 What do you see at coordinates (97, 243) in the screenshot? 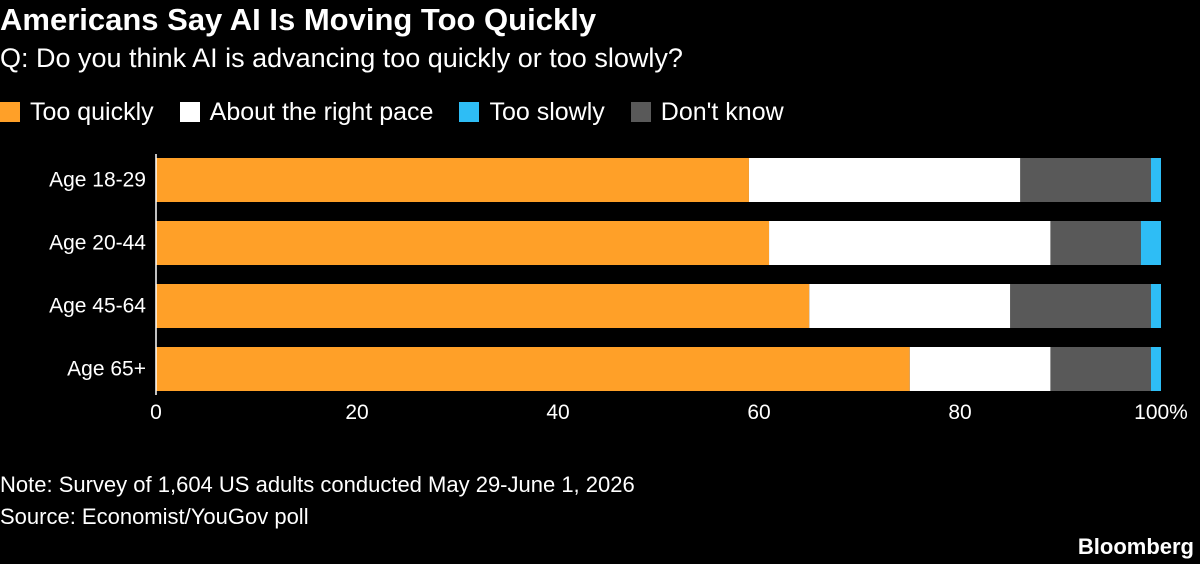
I see `category-label-age-20-44: Age 20-44` at bounding box center [97, 243].